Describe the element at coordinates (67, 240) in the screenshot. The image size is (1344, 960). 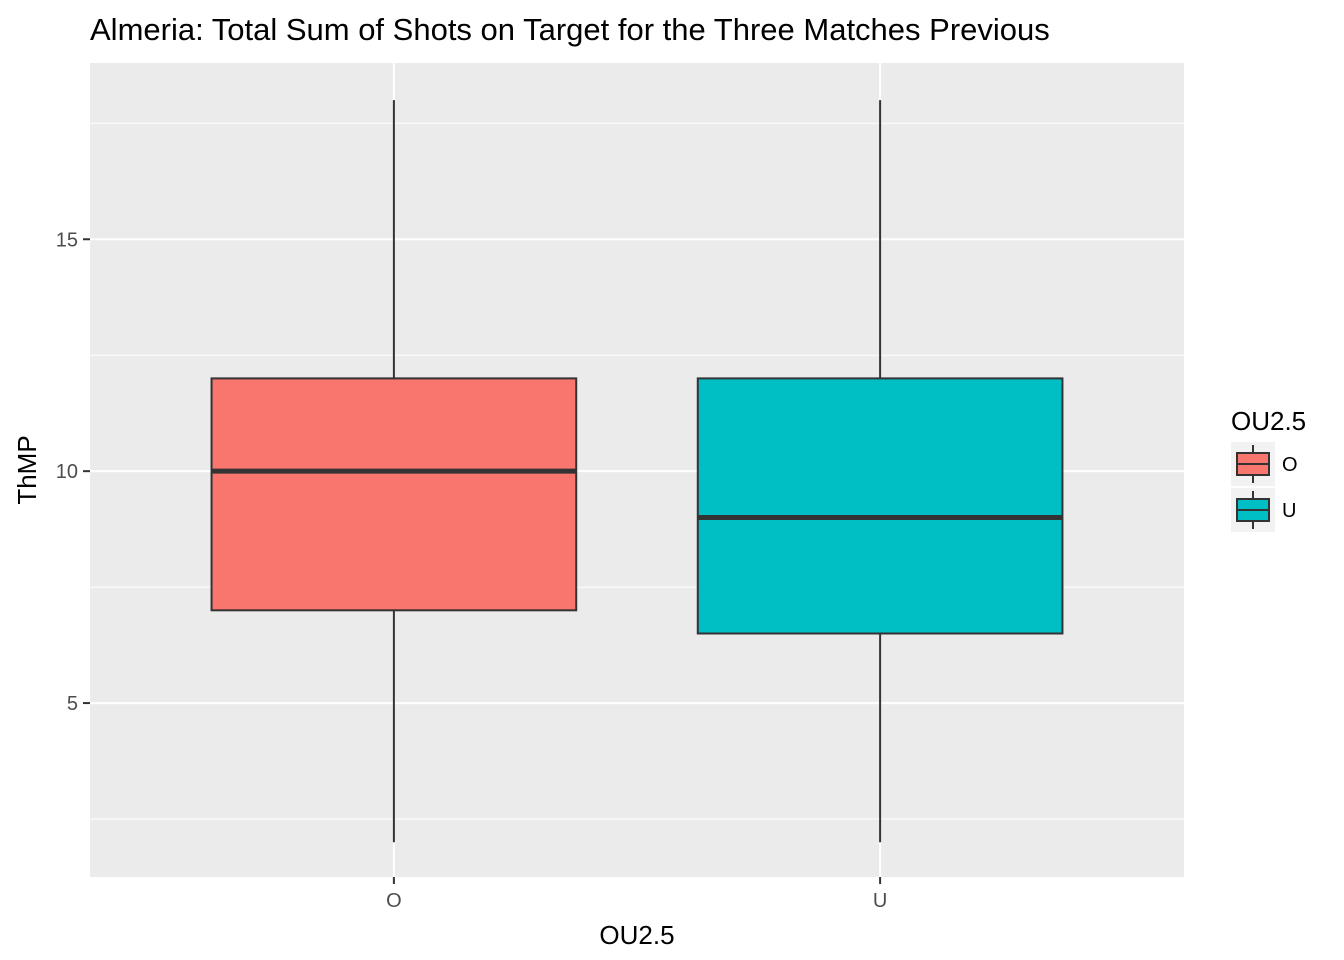
I see `y-tick-label: 15` at that location.